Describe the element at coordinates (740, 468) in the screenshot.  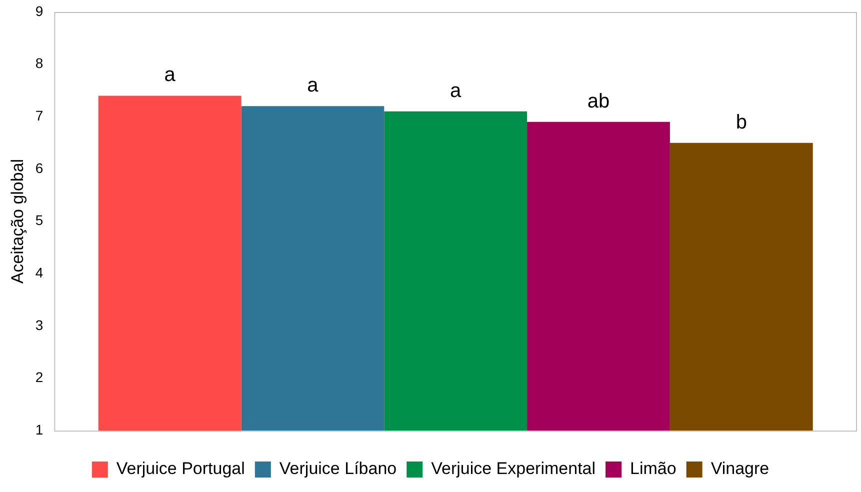
I see `legend-label: Vinagre` at that location.